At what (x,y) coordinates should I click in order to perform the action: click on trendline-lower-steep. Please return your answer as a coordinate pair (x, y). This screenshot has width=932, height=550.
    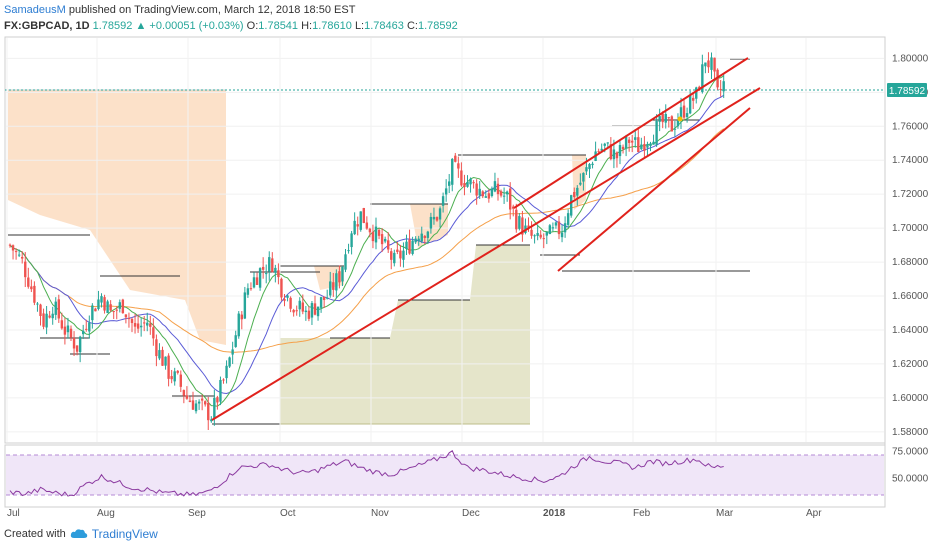
    Looking at the image, I should click on (654, 189).